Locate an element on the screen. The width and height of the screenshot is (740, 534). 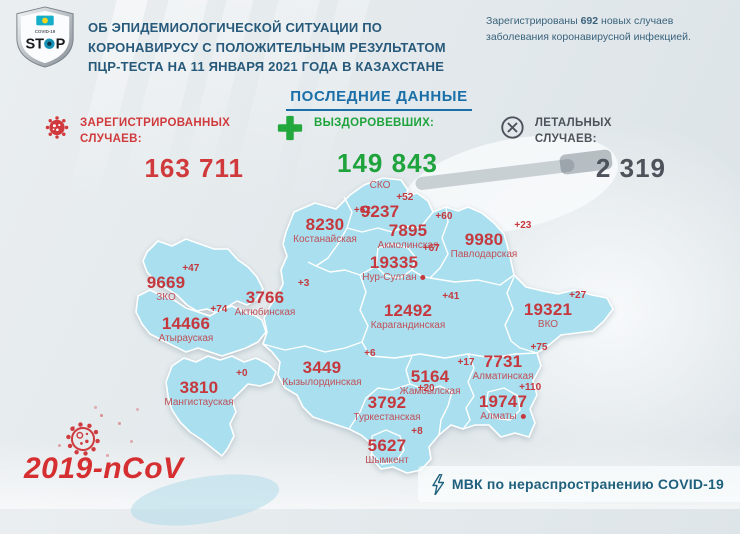
covid-stop-logo: COVID-19 ST P is located at coordinates (45, 39).